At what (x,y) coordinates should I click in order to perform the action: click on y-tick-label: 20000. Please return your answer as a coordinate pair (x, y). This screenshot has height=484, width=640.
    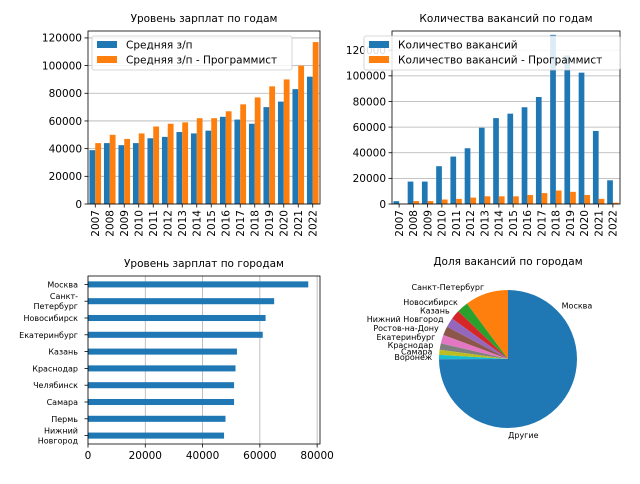
    Looking at the image, I should click on (369, 179).